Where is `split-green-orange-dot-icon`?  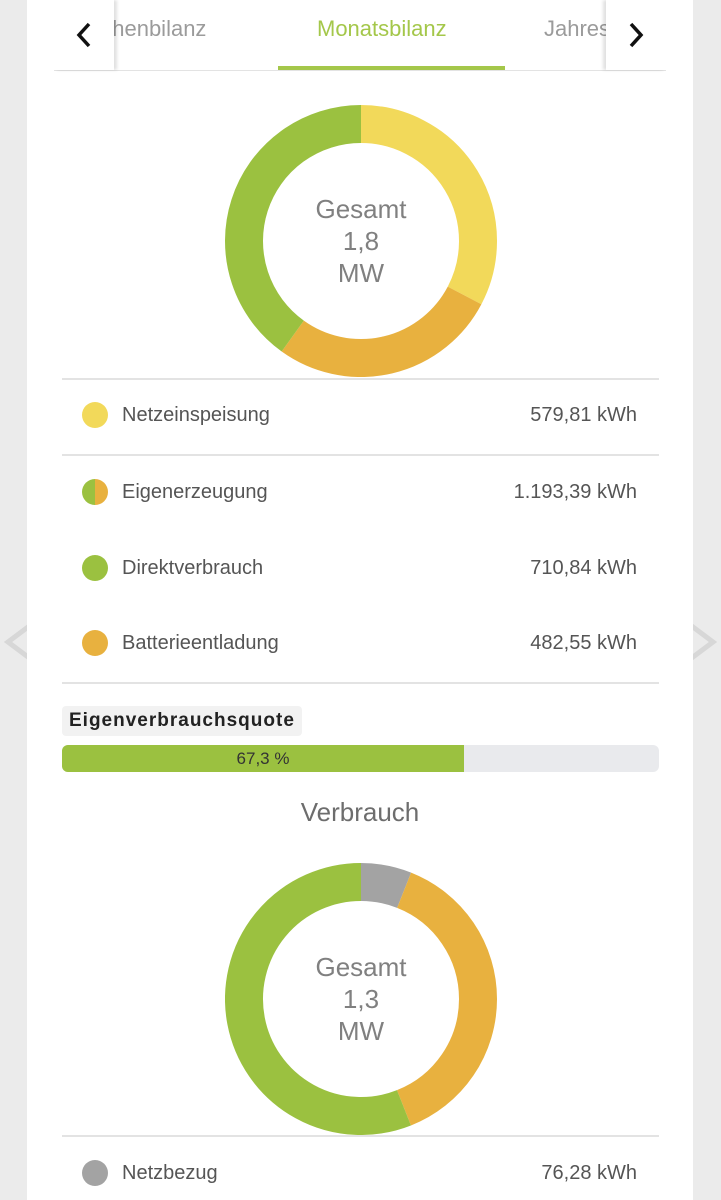
split-green-orange-dot-icon is located at coordinates (95, 492).